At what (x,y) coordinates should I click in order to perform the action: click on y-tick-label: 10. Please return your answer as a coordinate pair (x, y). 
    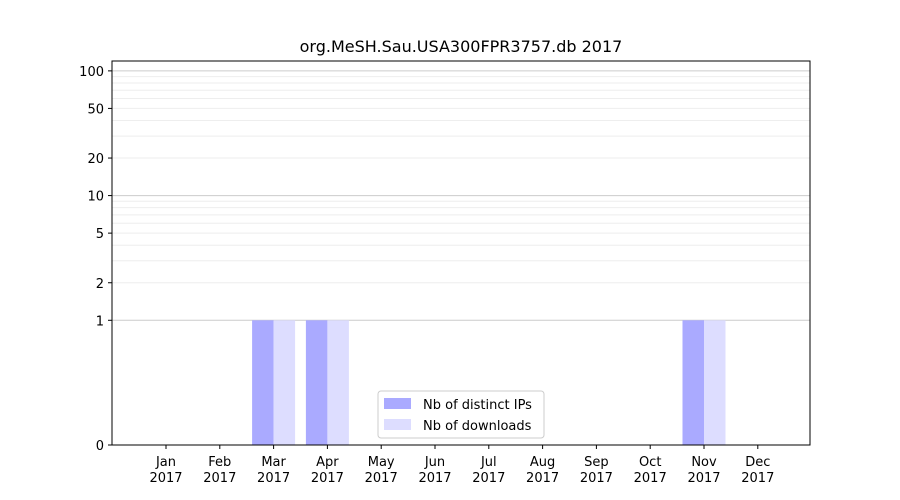
    Looking at the image, I should click on (95, 197).